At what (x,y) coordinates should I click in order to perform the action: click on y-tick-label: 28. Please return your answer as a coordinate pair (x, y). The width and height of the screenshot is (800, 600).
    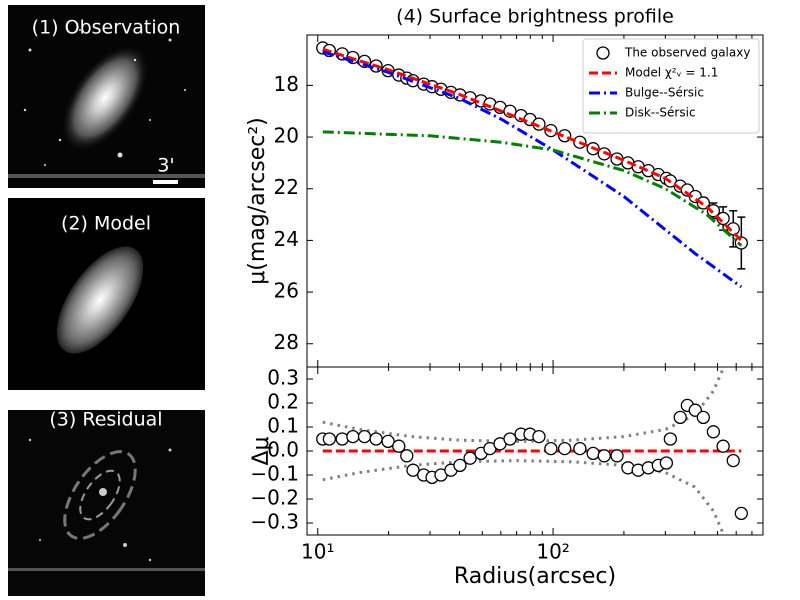
    Looking at the image, I should click on (286, 342).